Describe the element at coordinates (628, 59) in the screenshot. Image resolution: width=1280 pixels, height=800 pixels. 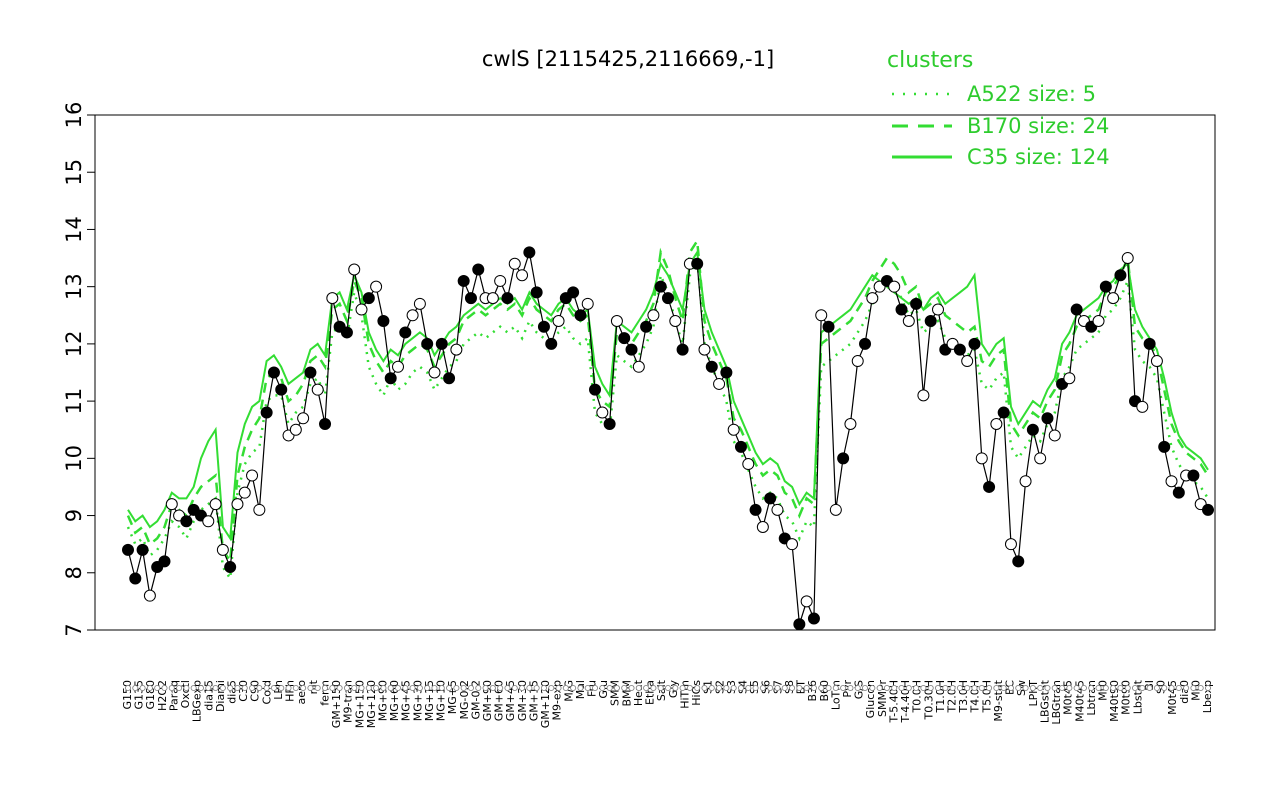
I see `chart-title: cwlS [2115425,2116669,-1]` at that location.